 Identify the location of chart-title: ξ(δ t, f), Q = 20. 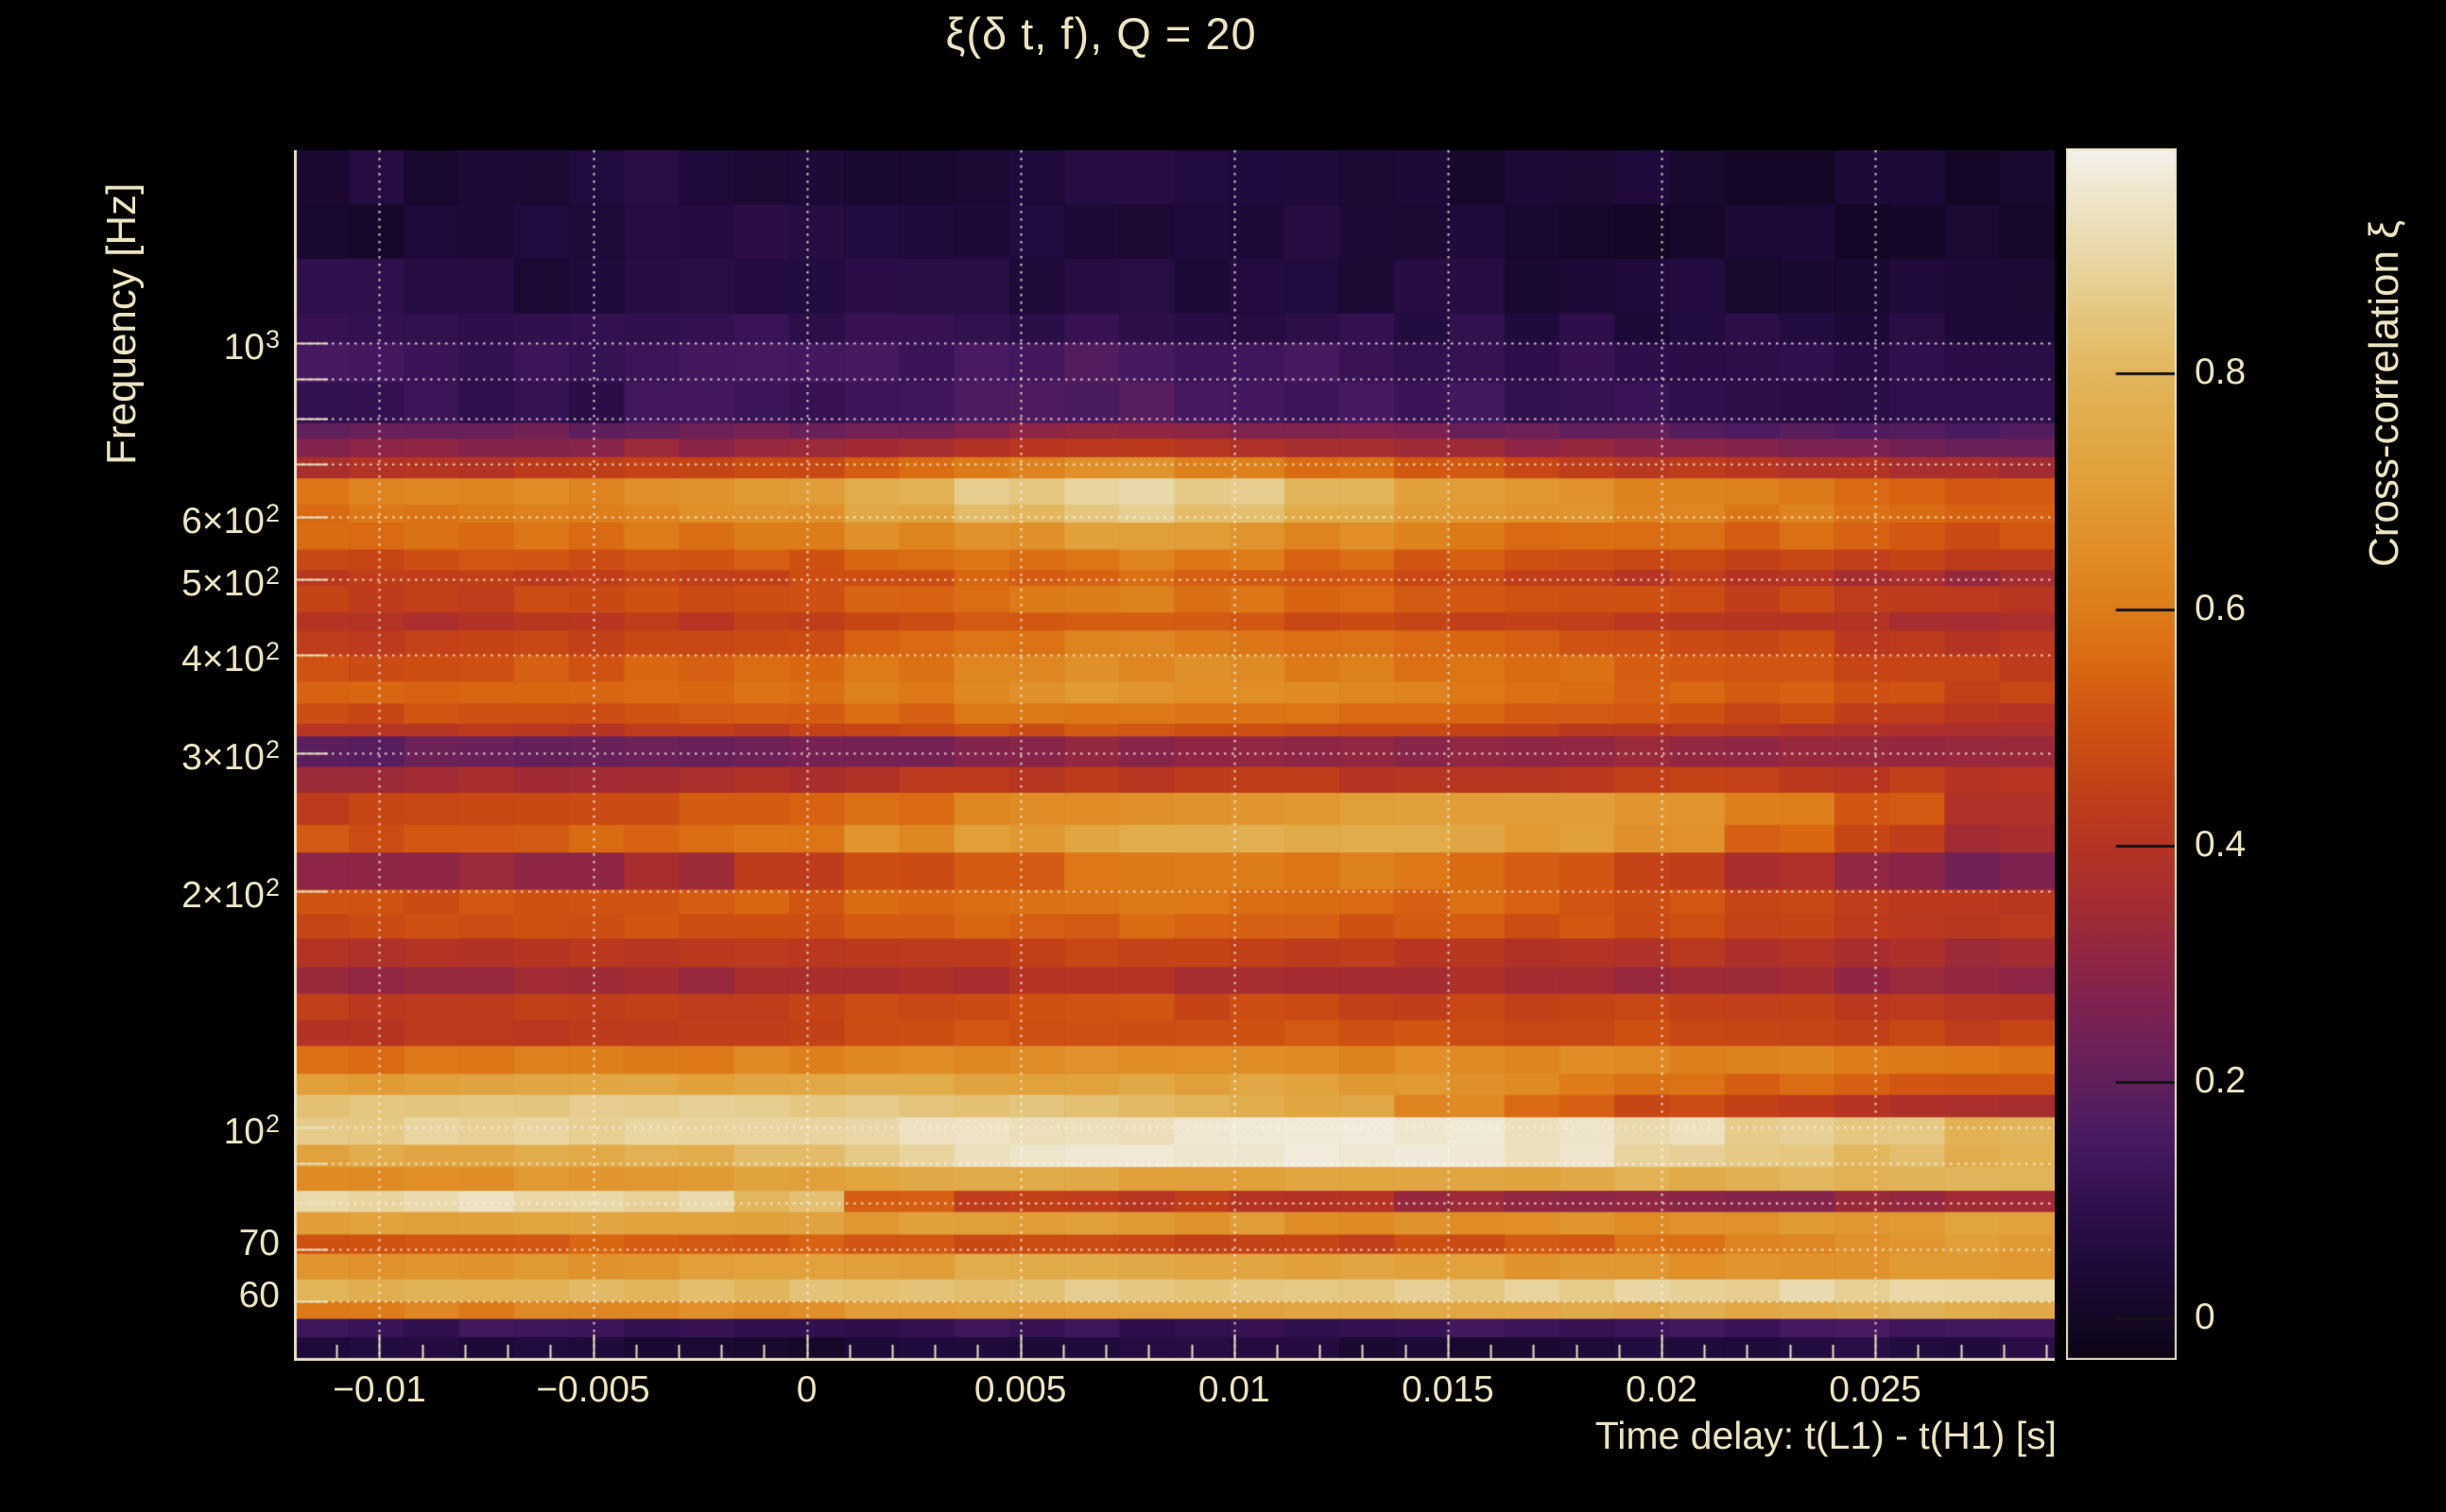
(1101, 34).